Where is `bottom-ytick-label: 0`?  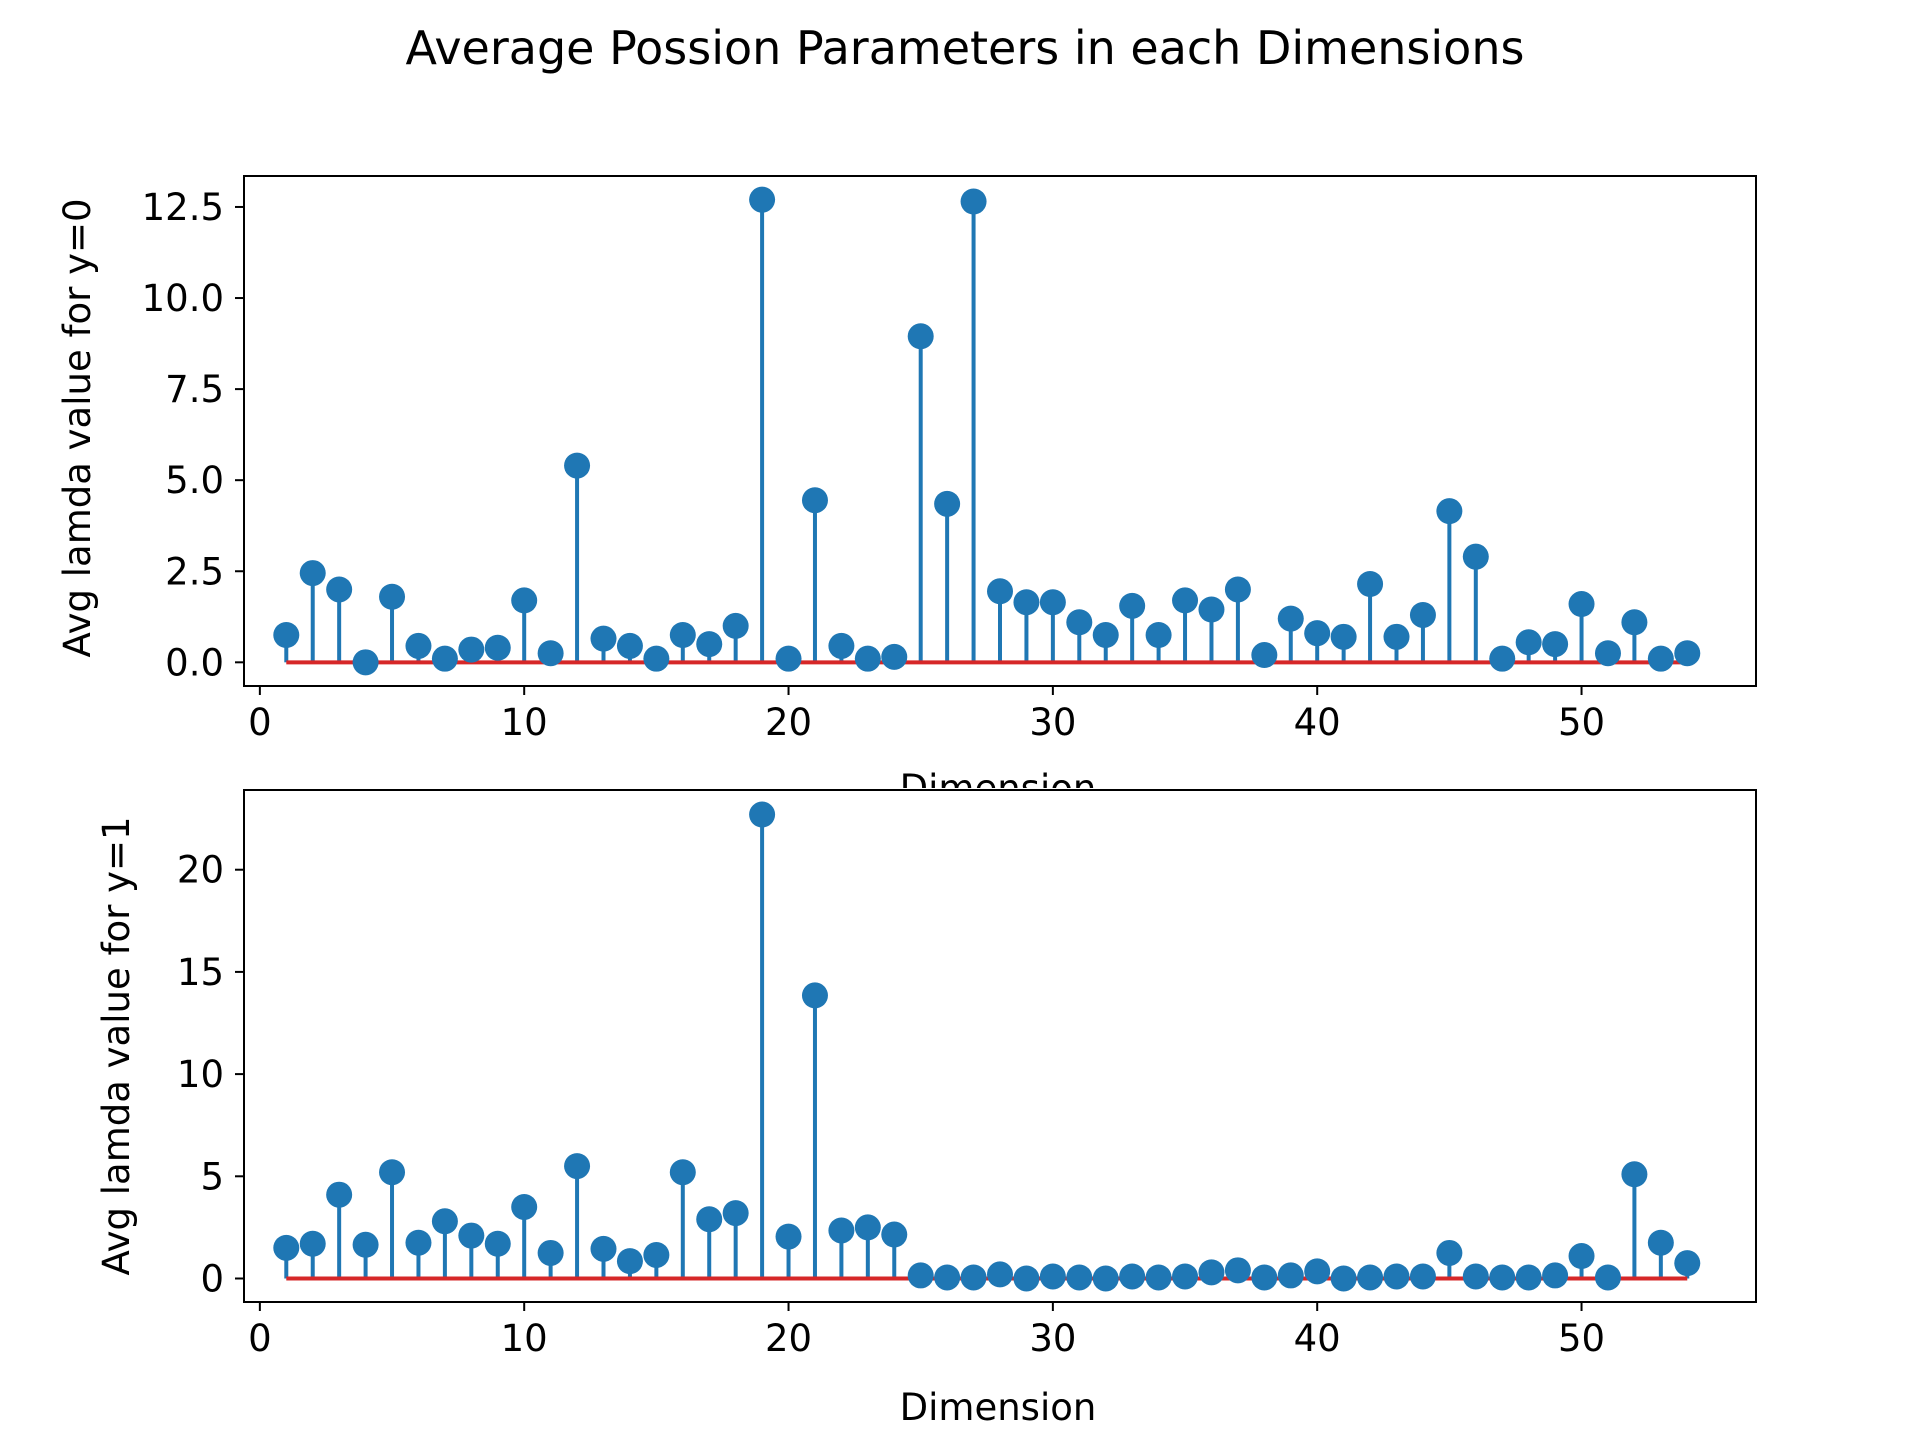
bottom-ytick-label: 0 is located at coordinates (212, 1278).